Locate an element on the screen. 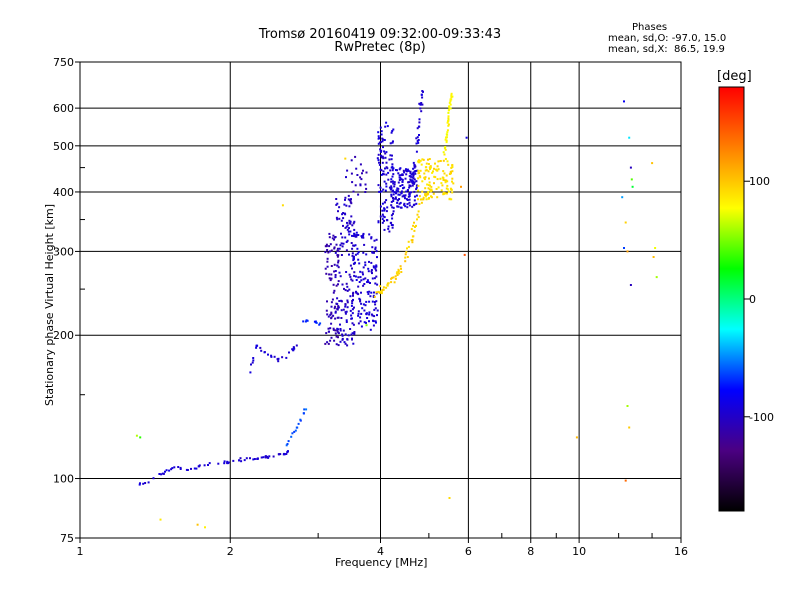  y-tick-label: 200 is located at coordinates (63, 335).